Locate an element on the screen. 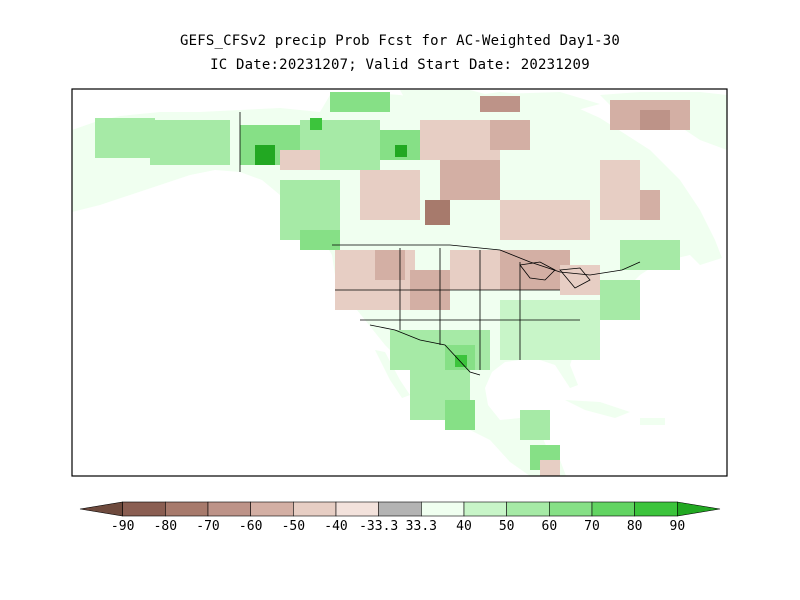 The height and width of the screenshot is (600, 800). colorbar-label: -33.3 is located at coordinates (378, 526).